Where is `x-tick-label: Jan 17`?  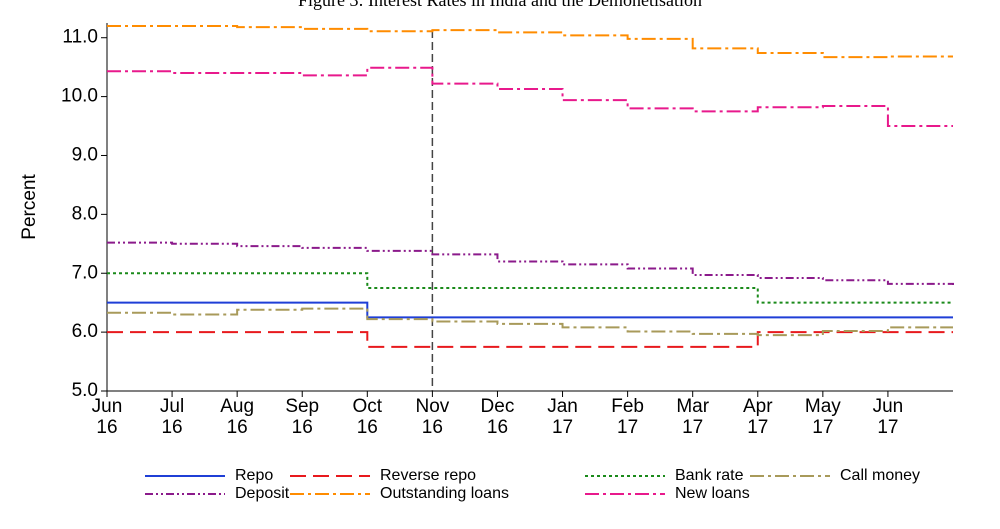
x-tick-label: Jan 17 is located at coordinates (562, 417).